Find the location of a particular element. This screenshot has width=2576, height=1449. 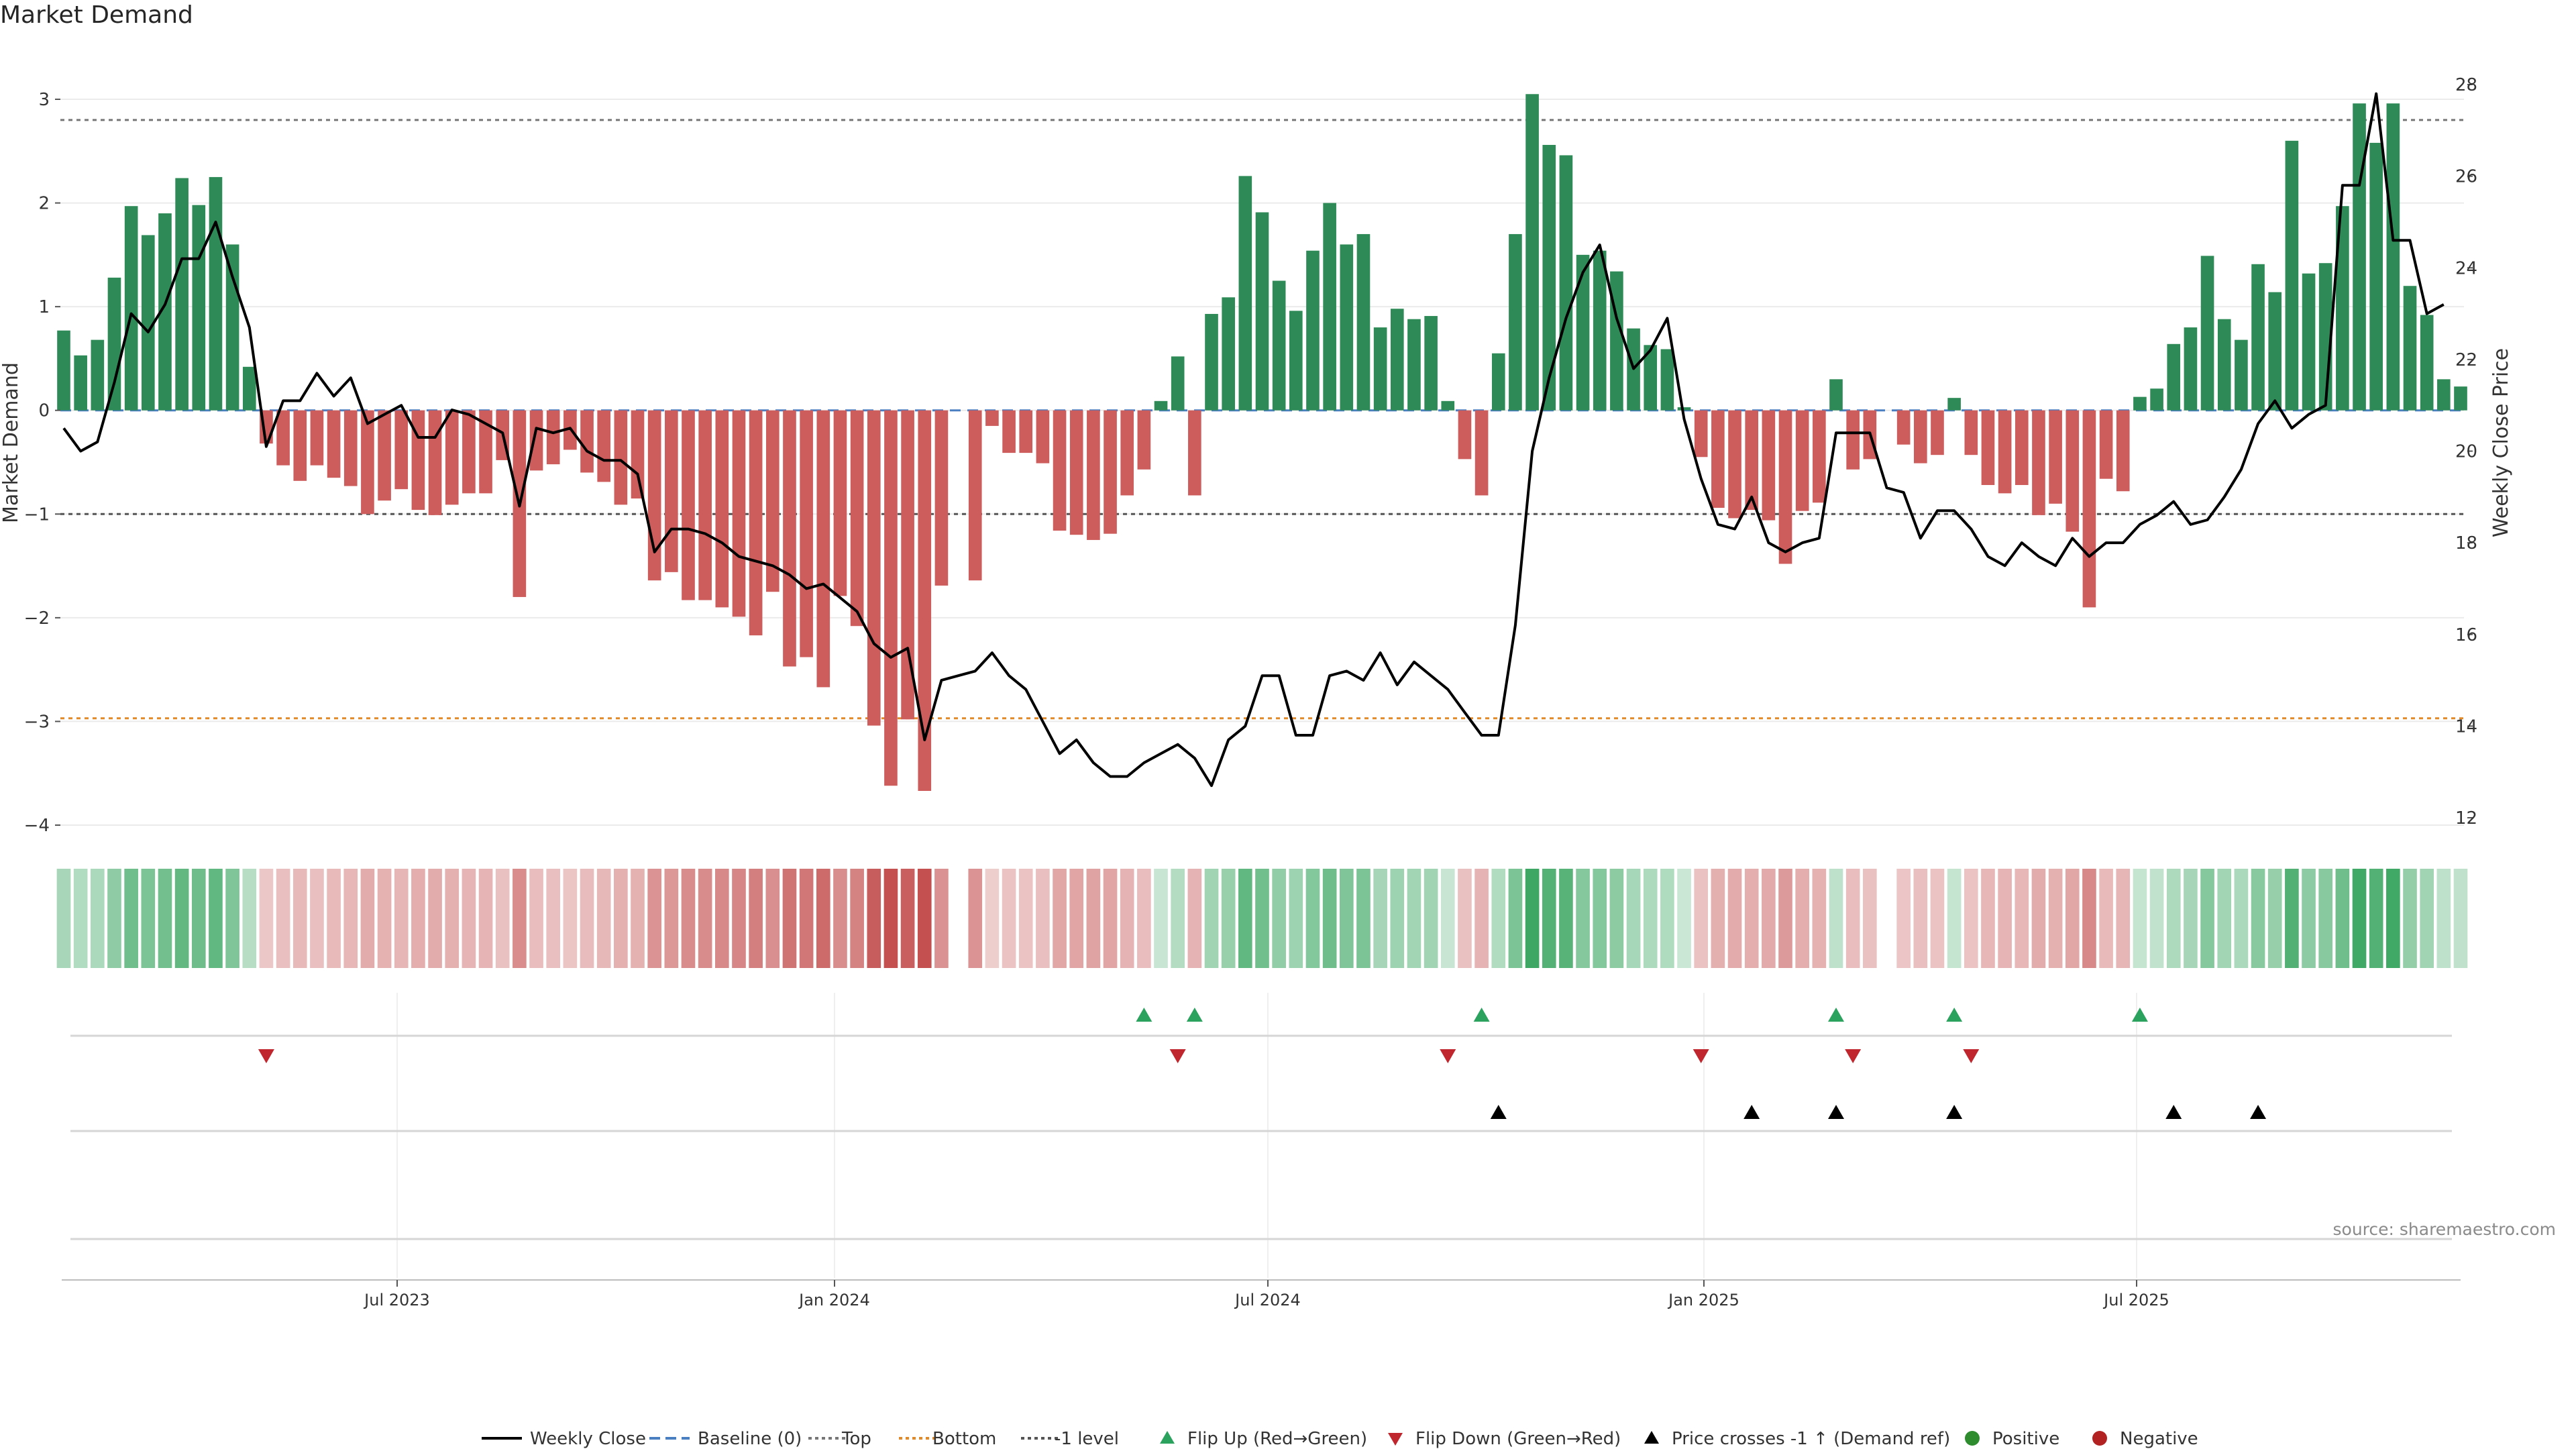

y2-tick-label: 16 is located at coordinates (2466, 635).